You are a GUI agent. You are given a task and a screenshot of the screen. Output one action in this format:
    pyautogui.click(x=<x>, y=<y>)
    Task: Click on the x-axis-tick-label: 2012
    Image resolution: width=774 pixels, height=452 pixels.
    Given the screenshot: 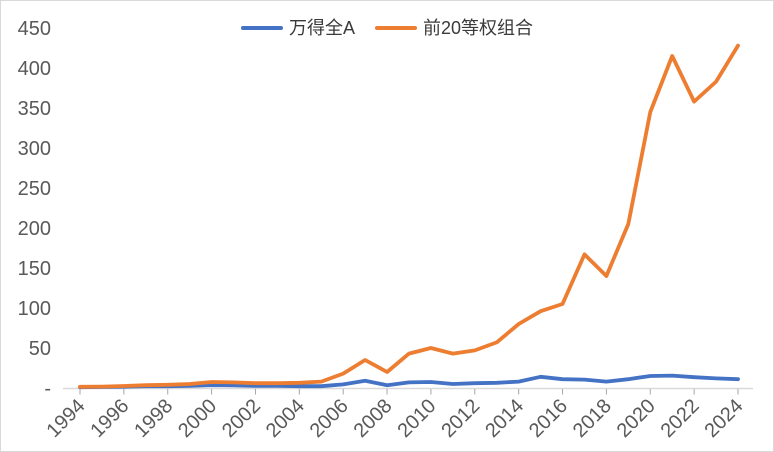 What is the action you would take?
    pyautogui.click(x=460, y=418)
    